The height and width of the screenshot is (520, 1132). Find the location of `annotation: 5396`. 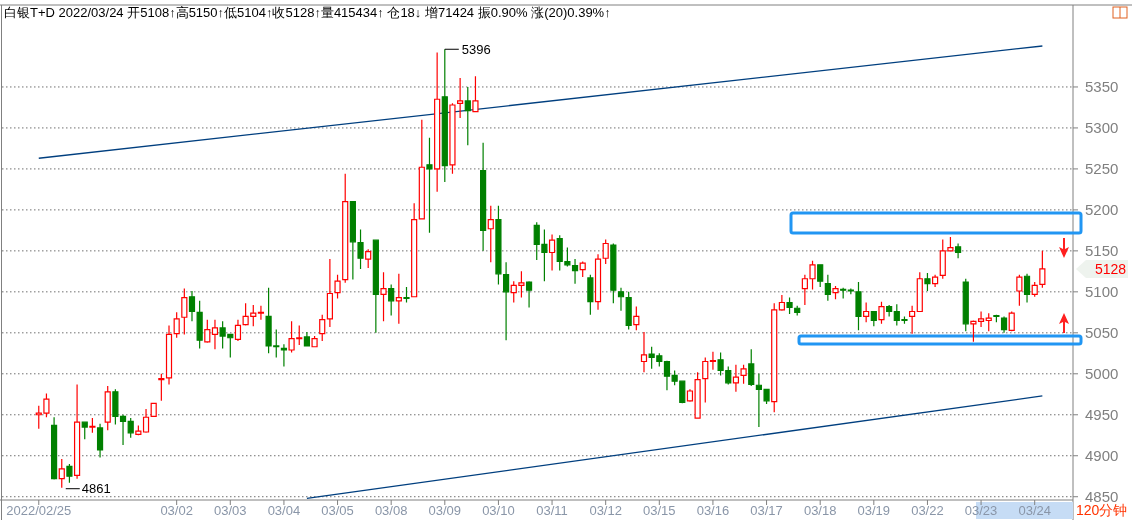

annotation: 5396 is located at coordinates (476, 50).